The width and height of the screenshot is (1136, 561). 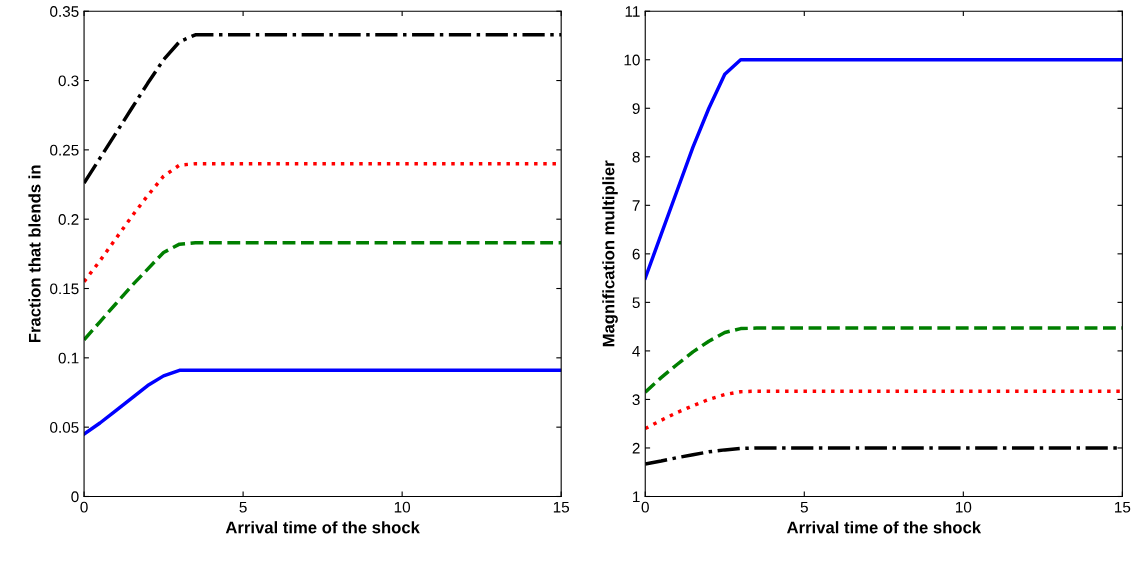 I want to click on y-tick-label: 0.1, so click(x=68, y=358).